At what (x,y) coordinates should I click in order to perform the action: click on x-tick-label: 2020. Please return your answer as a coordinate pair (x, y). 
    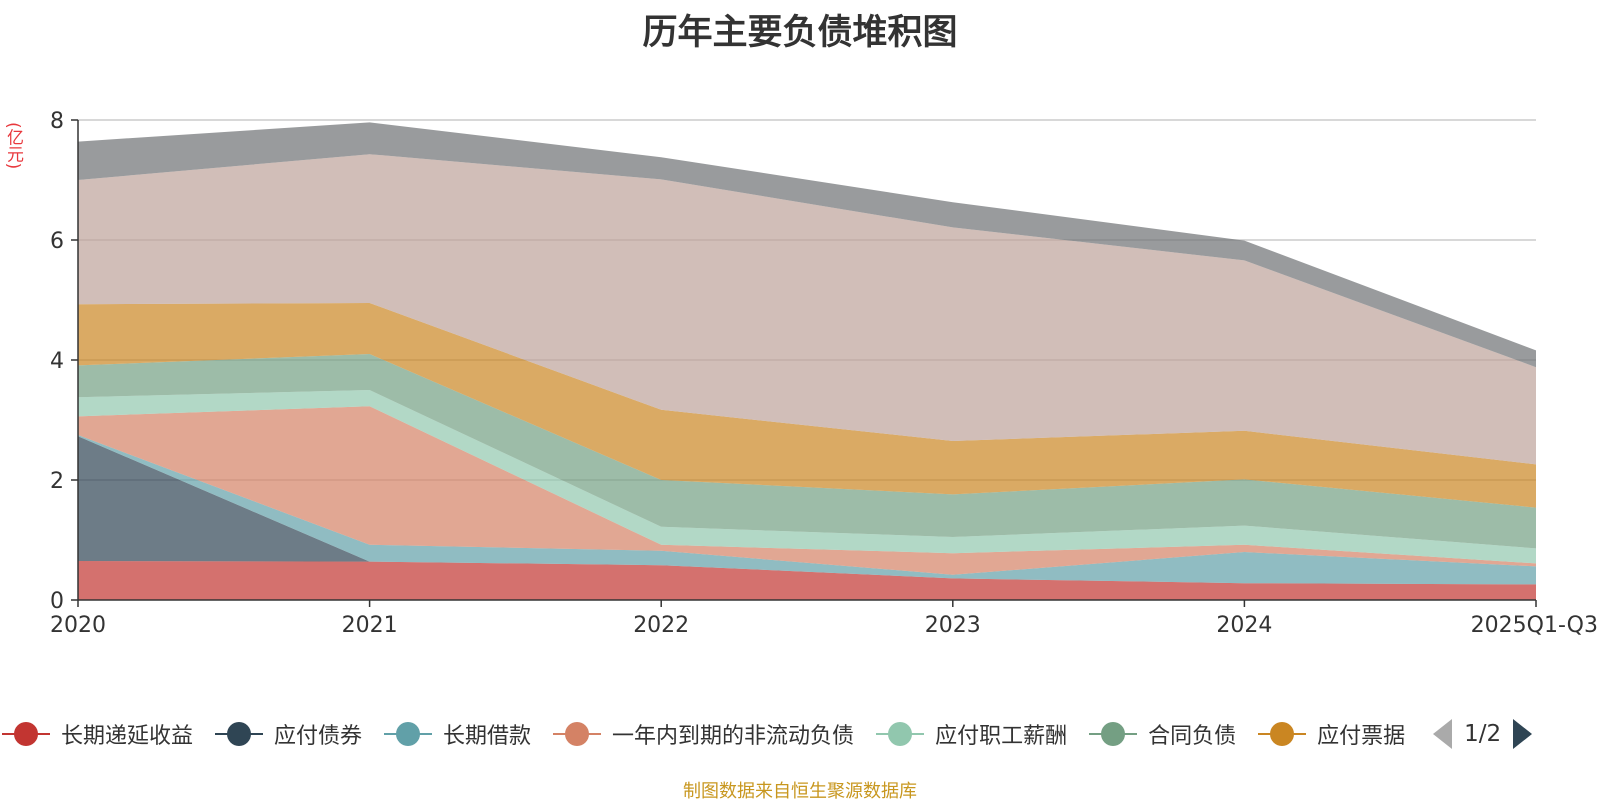
    Looking at the image, I should click on (78, 625).